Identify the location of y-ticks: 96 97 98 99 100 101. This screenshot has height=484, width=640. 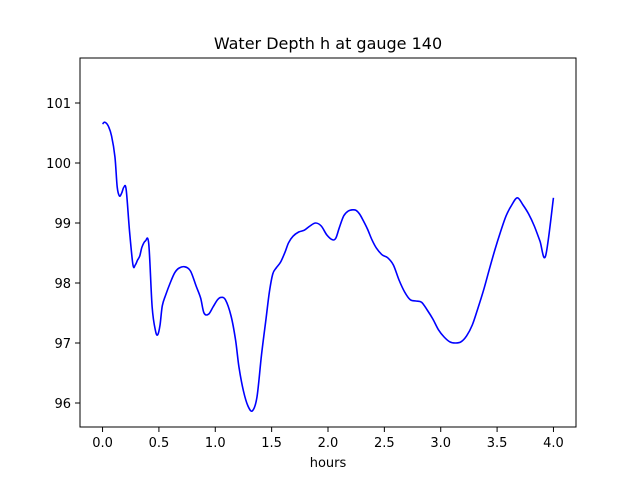
(63, 254).